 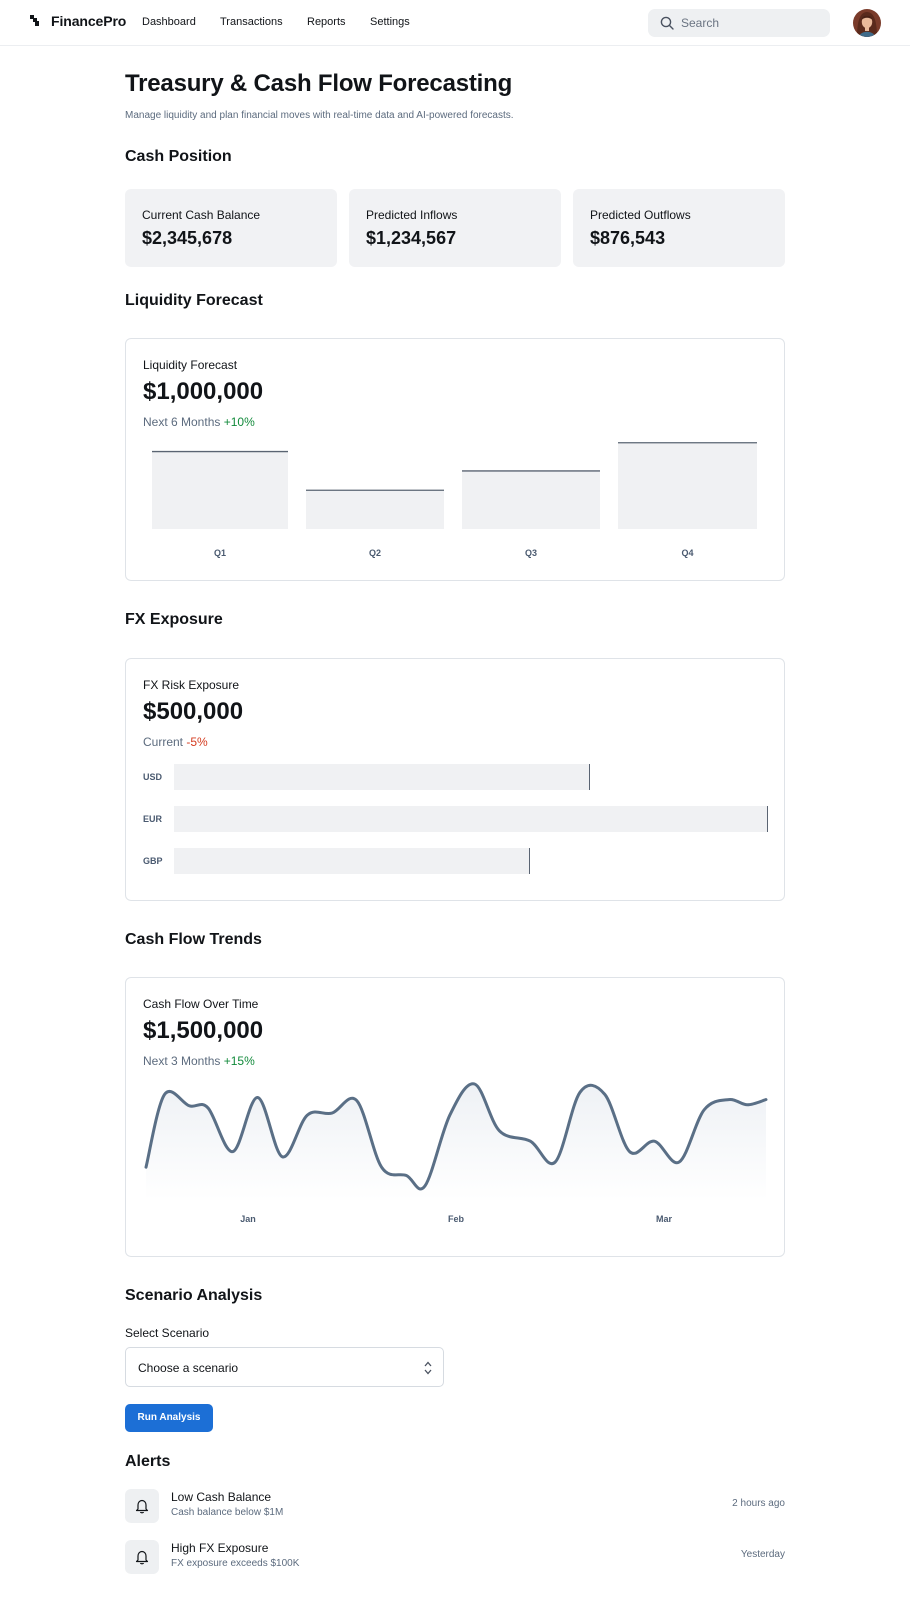 I want to click on alerts-heading: Alerts, so click(x=148, y=1461).